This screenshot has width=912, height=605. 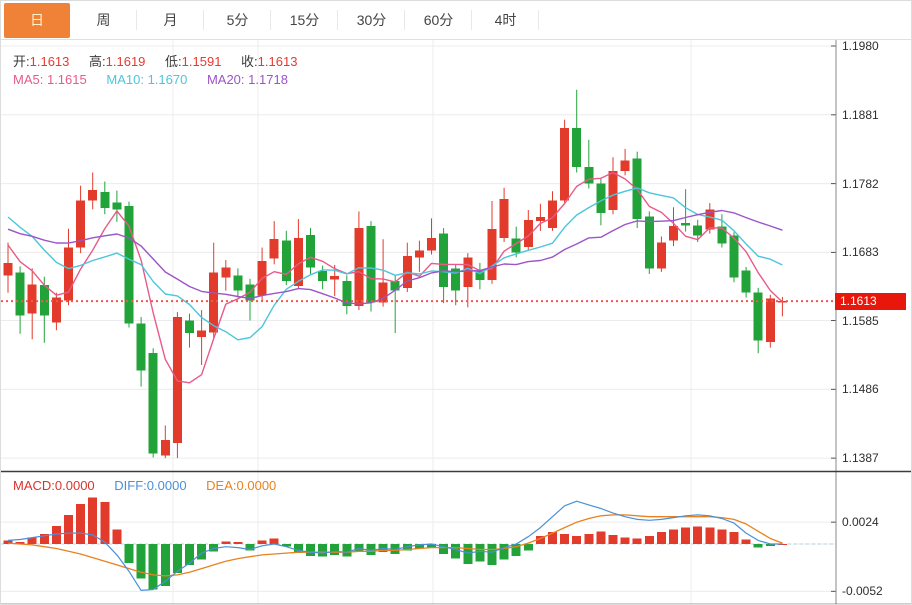 I want to click on diff-value: 0.0000, so click(x=166, y=485).